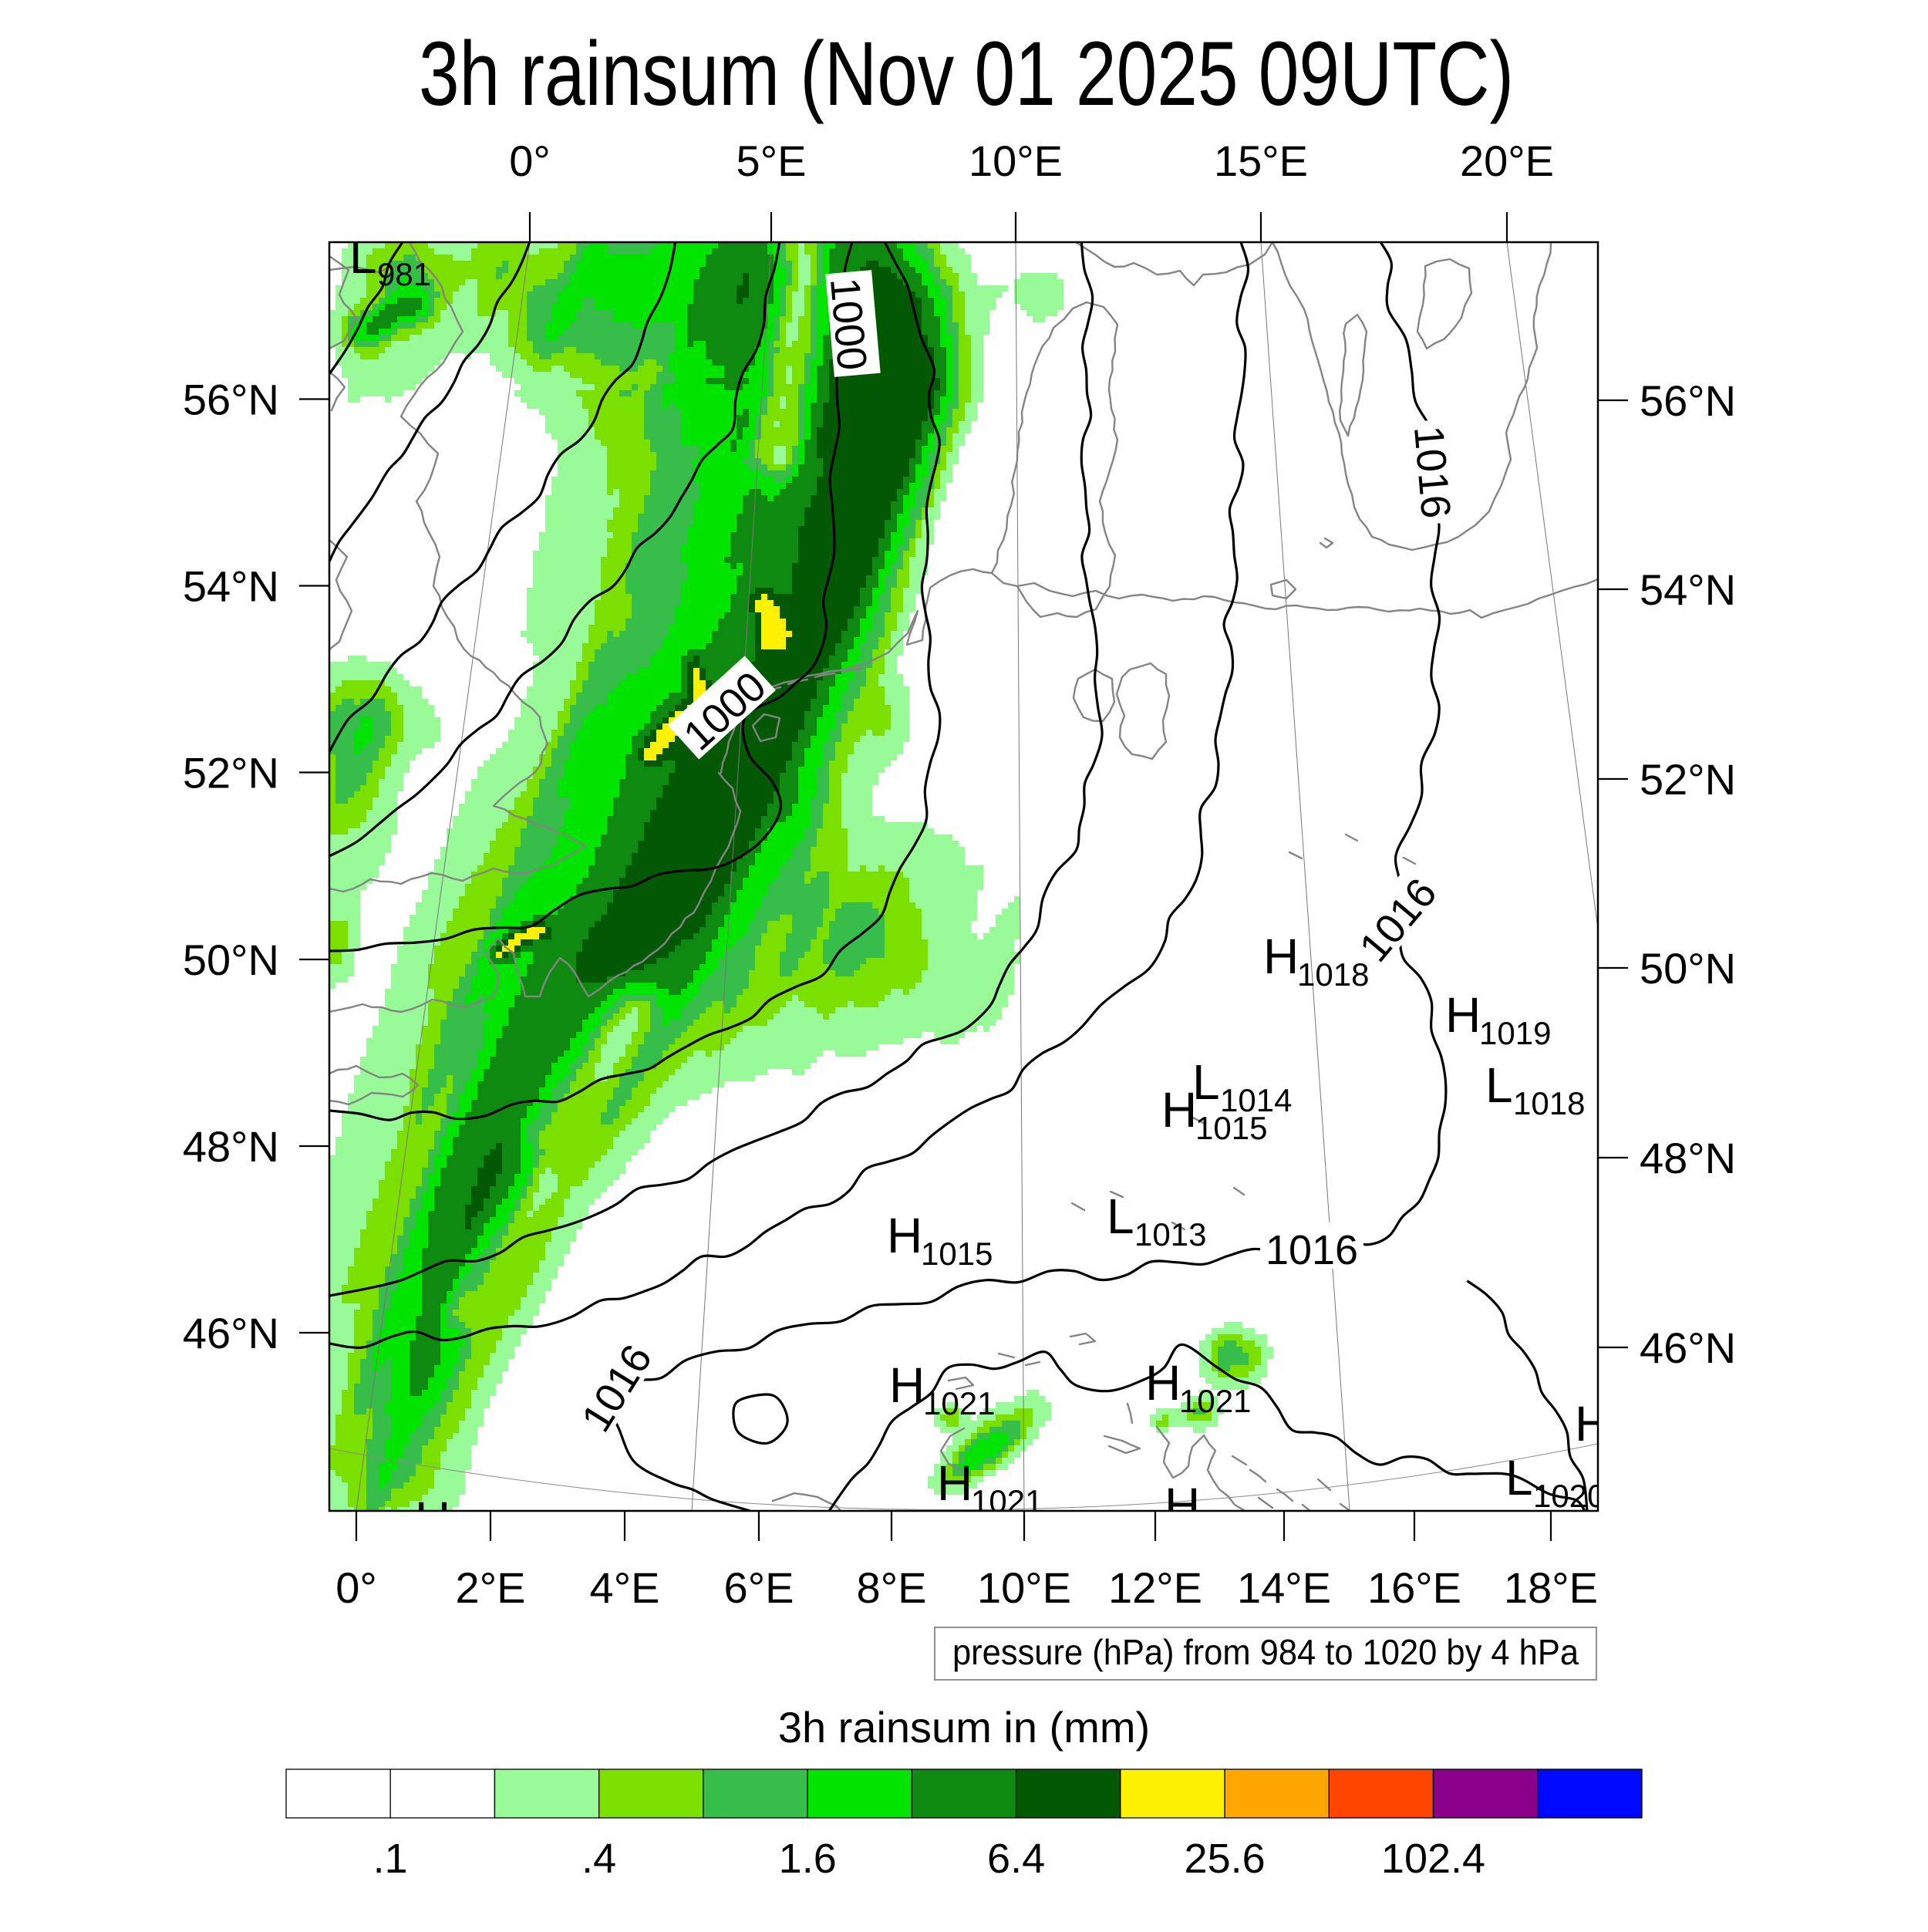  Describe the element at coordinates (1016, 1859) in the screenshot. I see `svg-text: 6.4` at that location.